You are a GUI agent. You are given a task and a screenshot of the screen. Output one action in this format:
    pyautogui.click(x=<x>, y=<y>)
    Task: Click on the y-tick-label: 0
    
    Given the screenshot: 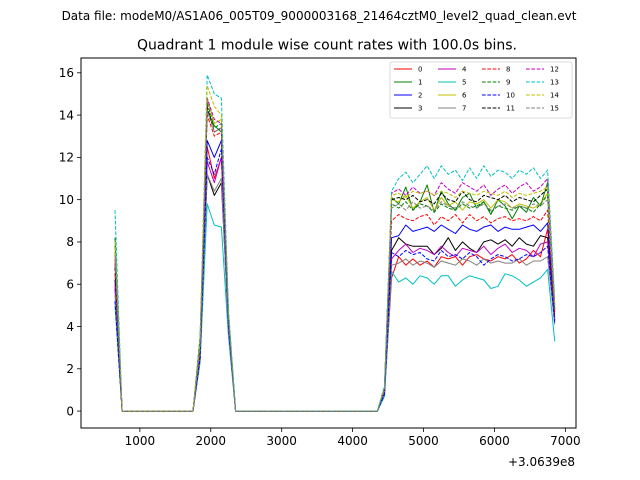 What is the action you would take?
    pyautogui.click(x=70, y=411)
    